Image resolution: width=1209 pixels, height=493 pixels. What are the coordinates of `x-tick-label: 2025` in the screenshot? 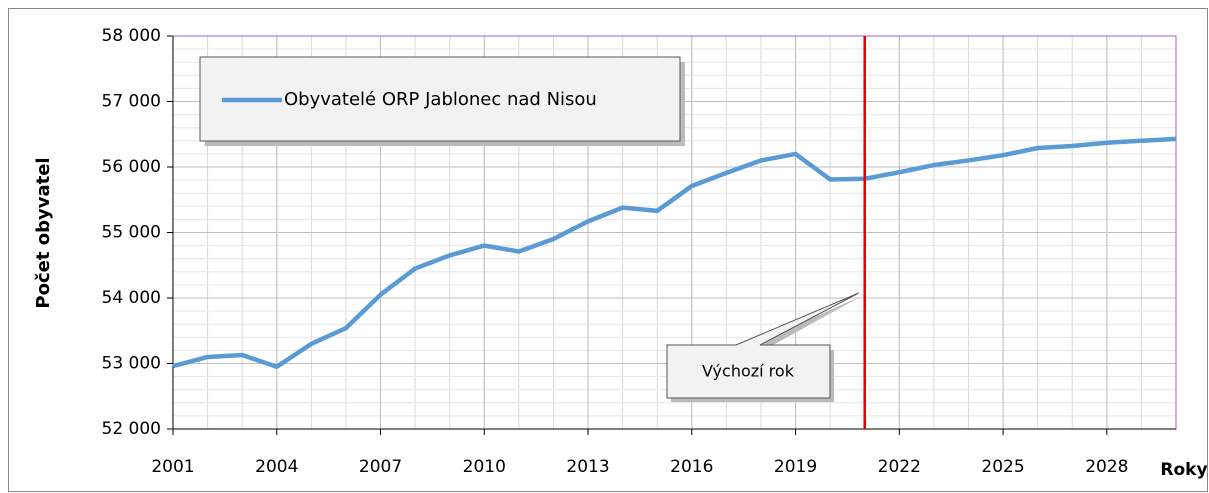 It's located at (1002, 467).